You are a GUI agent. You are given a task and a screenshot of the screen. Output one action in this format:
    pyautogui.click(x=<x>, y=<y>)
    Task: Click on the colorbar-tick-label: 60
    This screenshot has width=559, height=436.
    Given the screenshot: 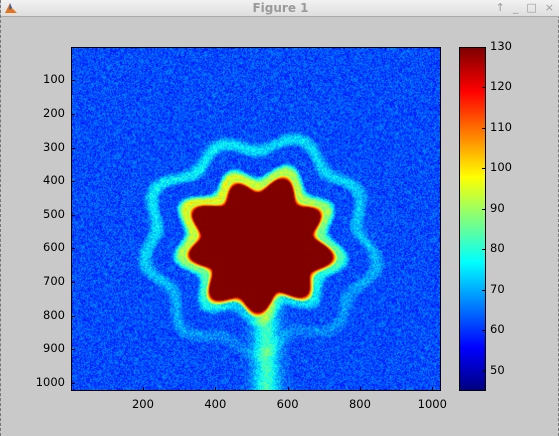 What is the action you would take?
    pyautogui.click(x=497, y=329)
    